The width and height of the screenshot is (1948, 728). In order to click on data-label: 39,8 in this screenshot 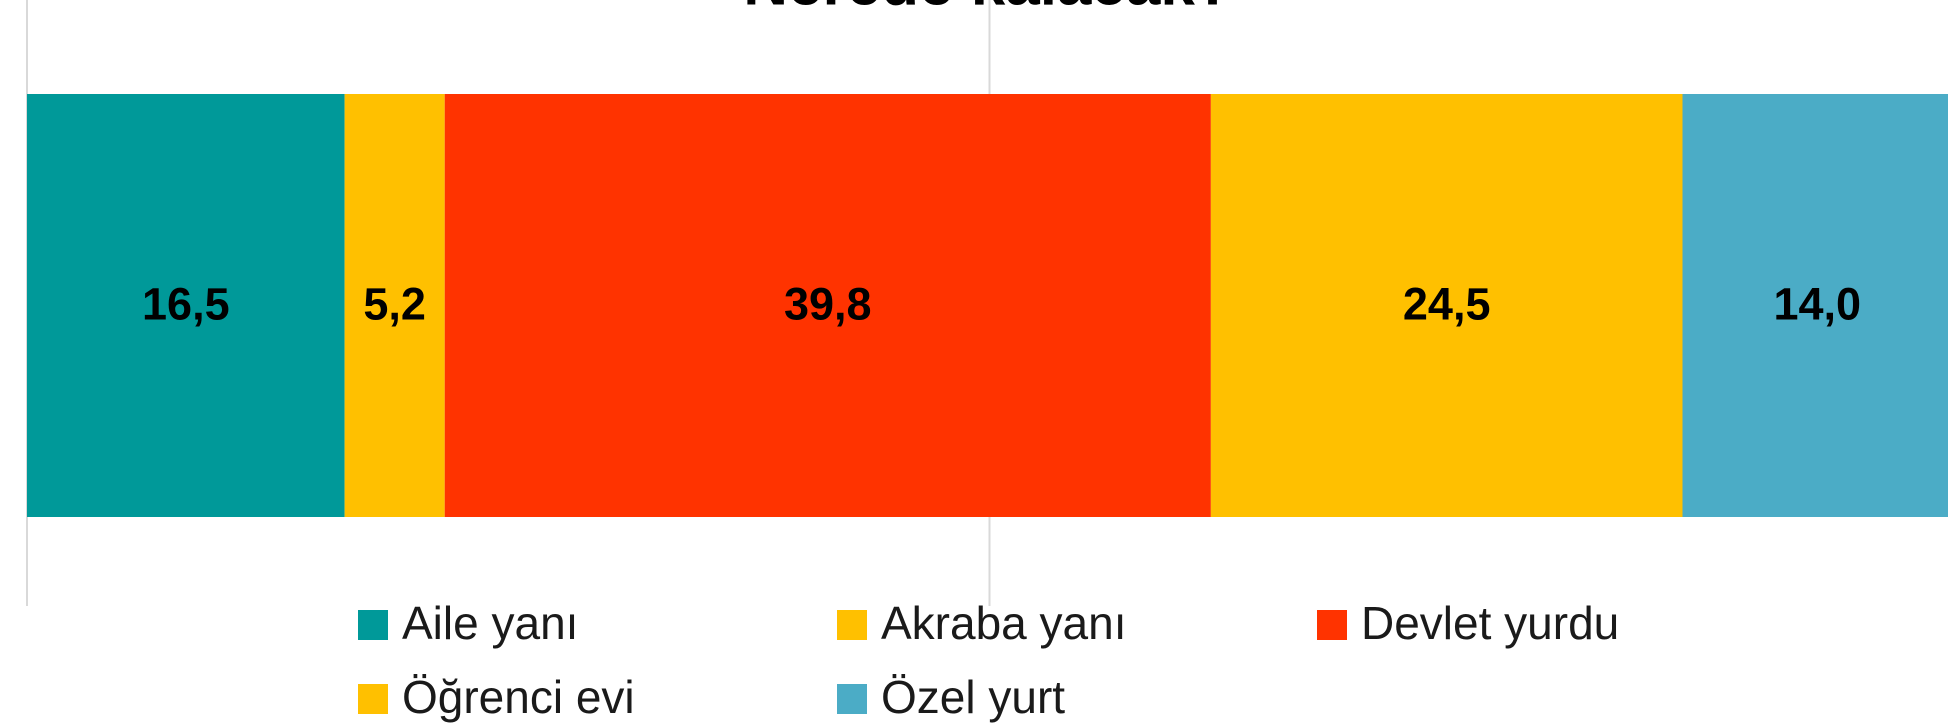, I will do `click(828, 303)`.